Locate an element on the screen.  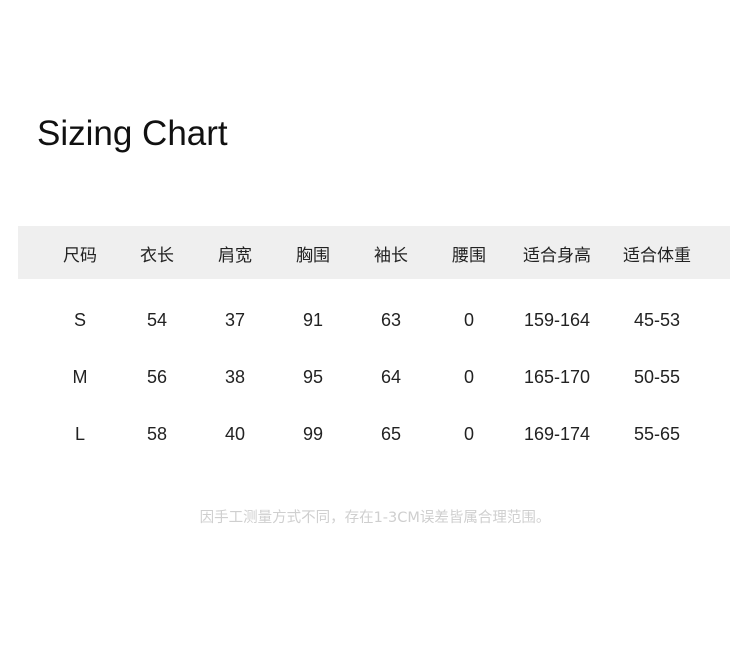
table-row: S 54 37 91 63 0 159-164 45-53 is located at coordinates (375, 325).